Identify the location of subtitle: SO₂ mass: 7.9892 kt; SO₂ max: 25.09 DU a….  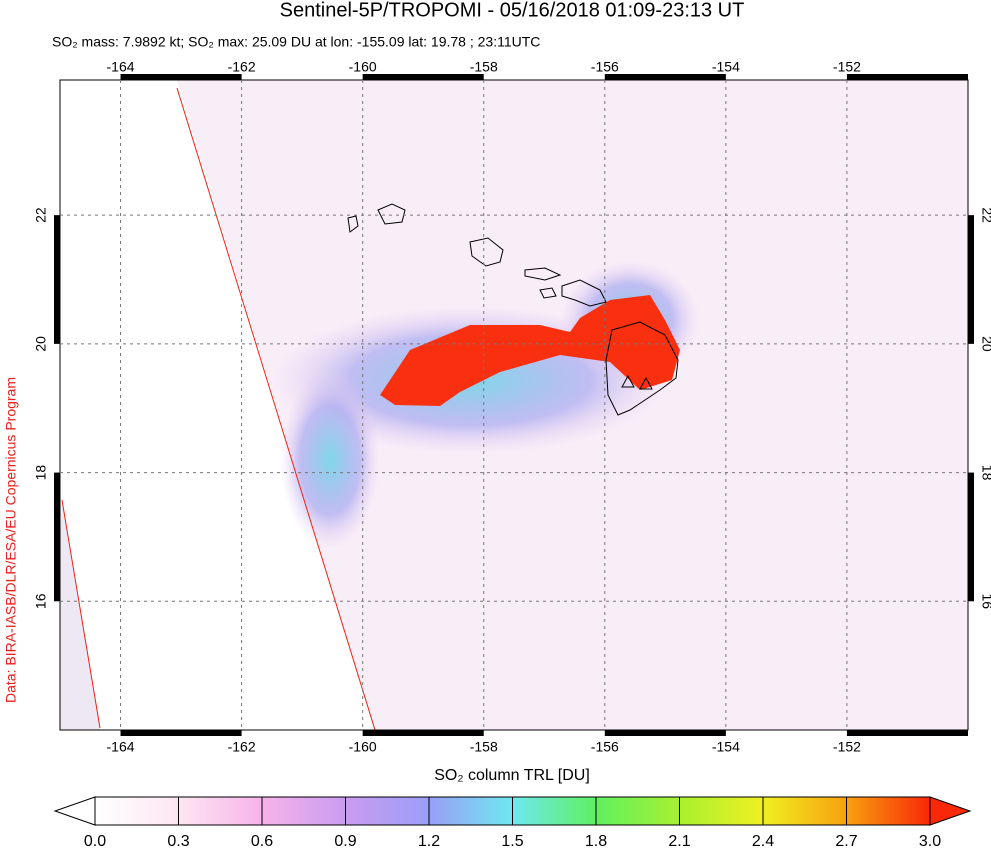
(296, 42).